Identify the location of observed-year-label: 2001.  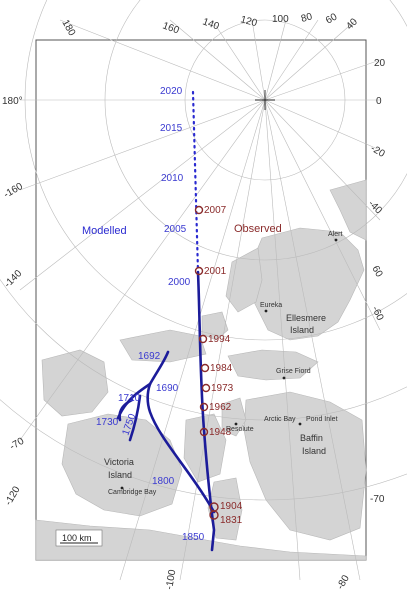
(215, 271).